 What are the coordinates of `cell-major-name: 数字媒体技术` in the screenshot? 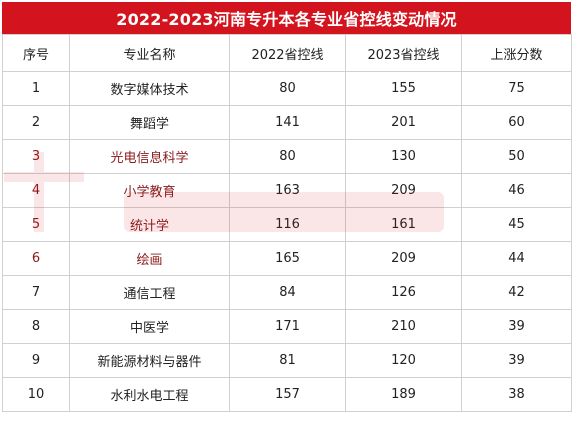 It's located at (149, 88).